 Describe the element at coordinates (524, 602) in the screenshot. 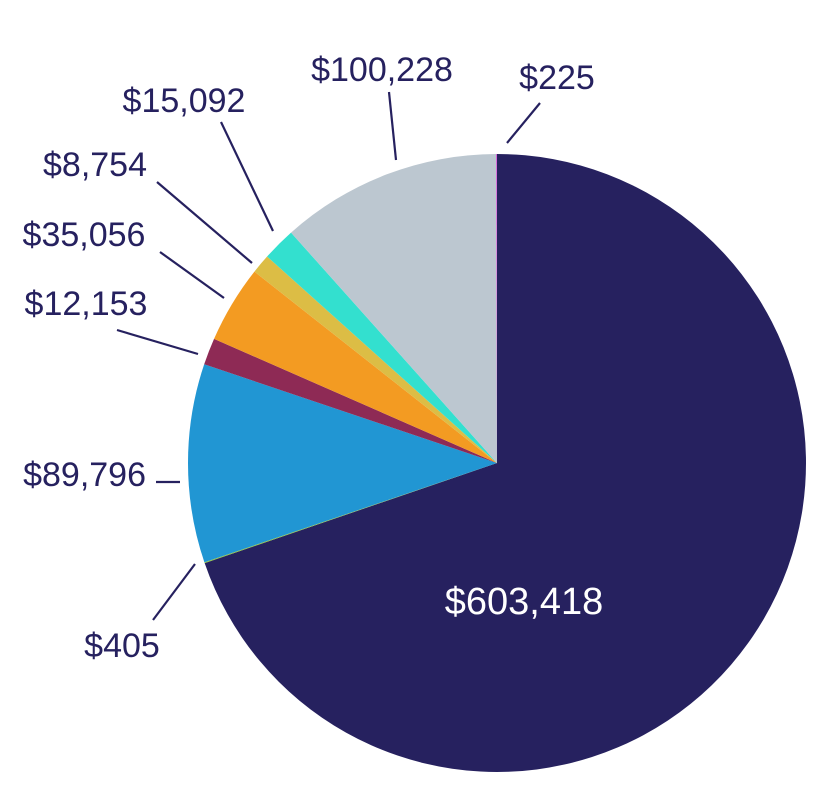

I see `slice-label-603-418: $603,418` at that location.